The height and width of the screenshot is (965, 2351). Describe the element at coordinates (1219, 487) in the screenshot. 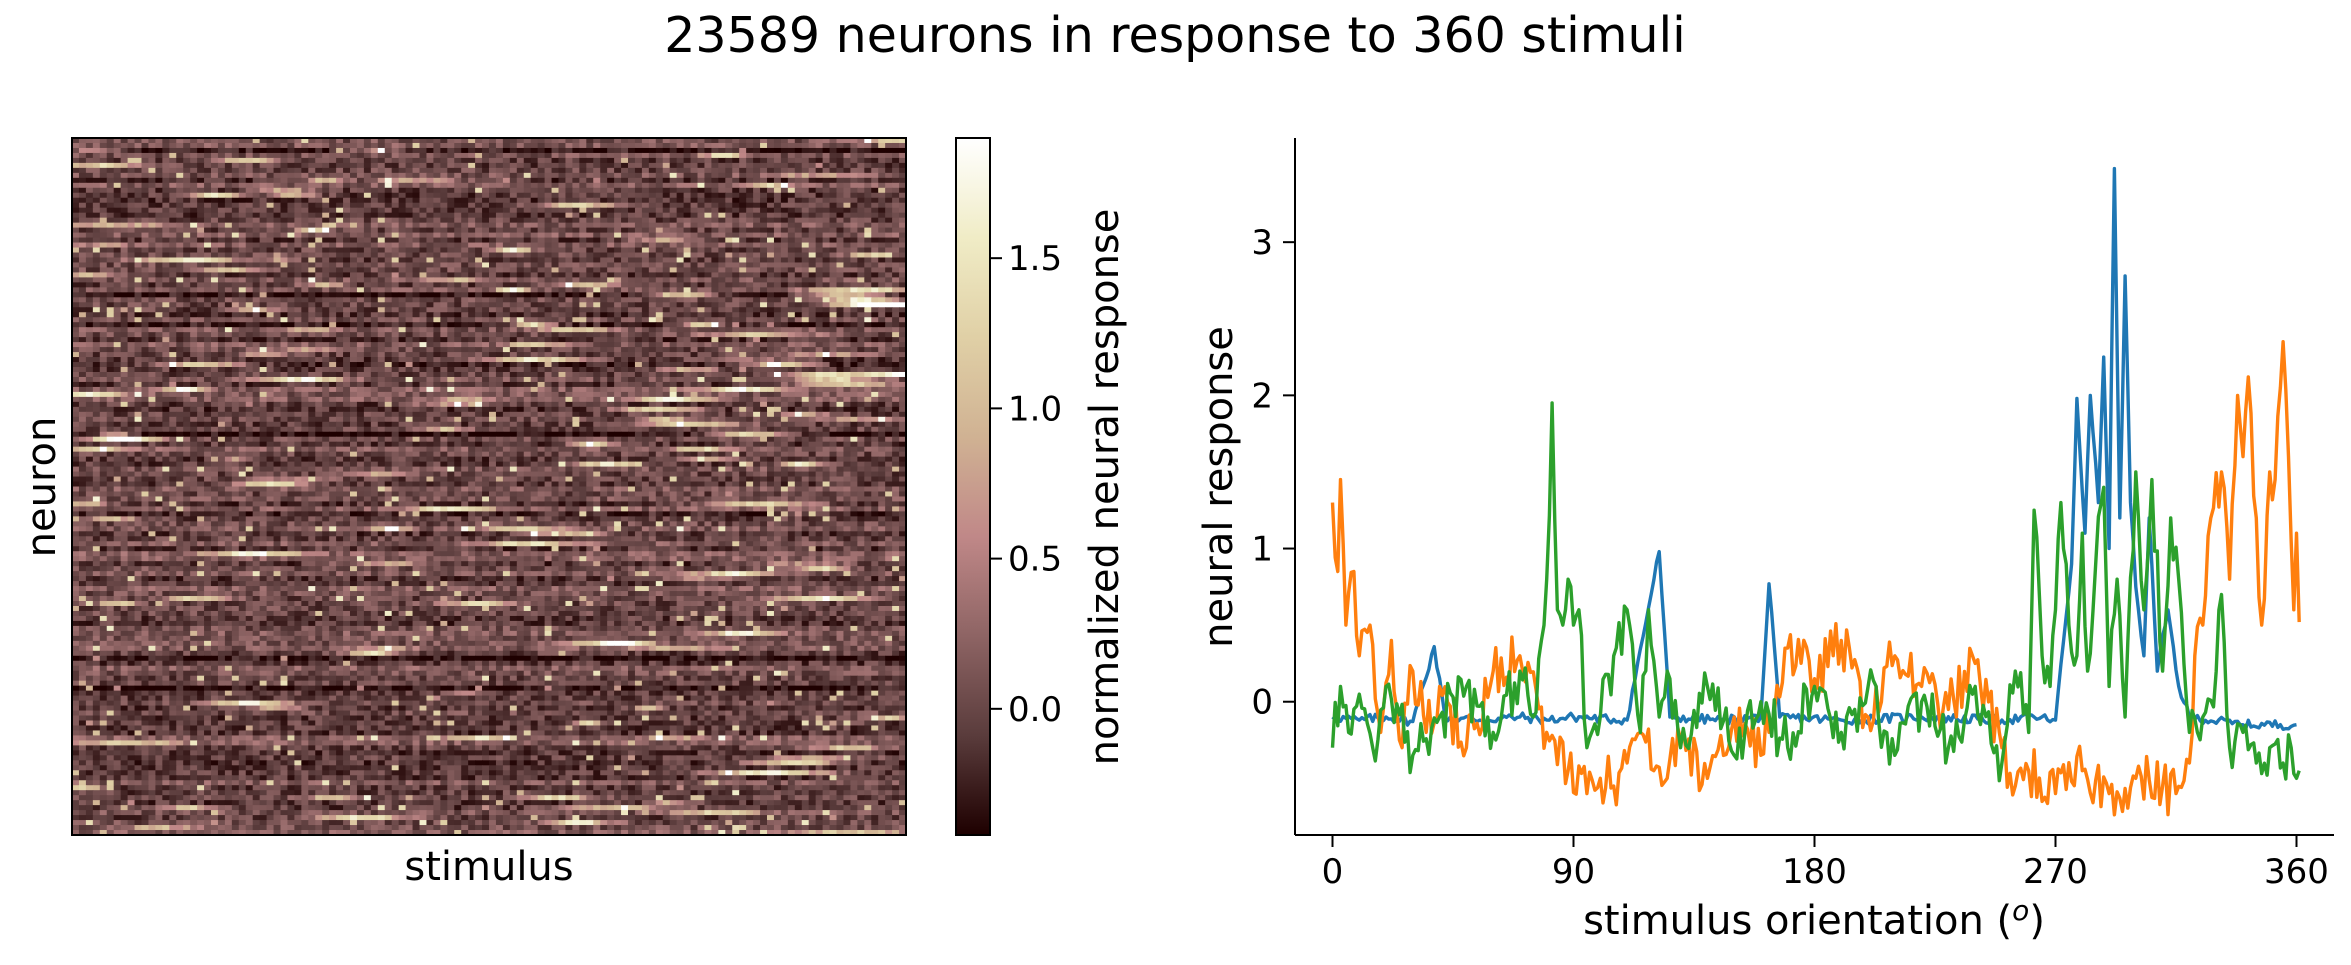

I see `line-plot-ylabel: neural response` at that location.